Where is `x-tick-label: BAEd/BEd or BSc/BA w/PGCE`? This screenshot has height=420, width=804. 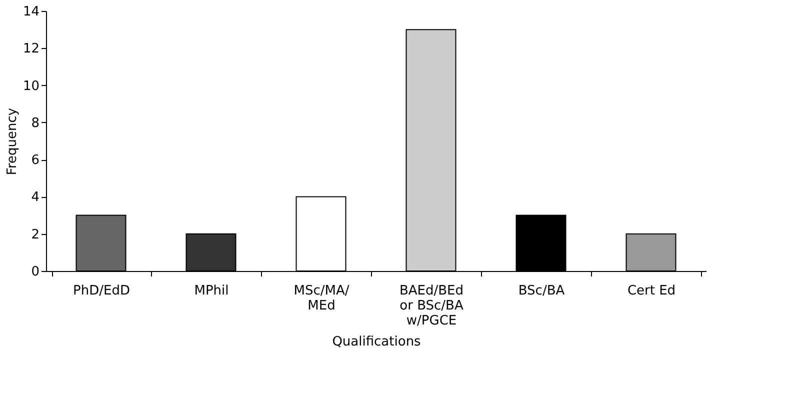
x-tick-label: BAEd/BEd or BSc/BA w/PGCE is located at coordinates (431, 306).